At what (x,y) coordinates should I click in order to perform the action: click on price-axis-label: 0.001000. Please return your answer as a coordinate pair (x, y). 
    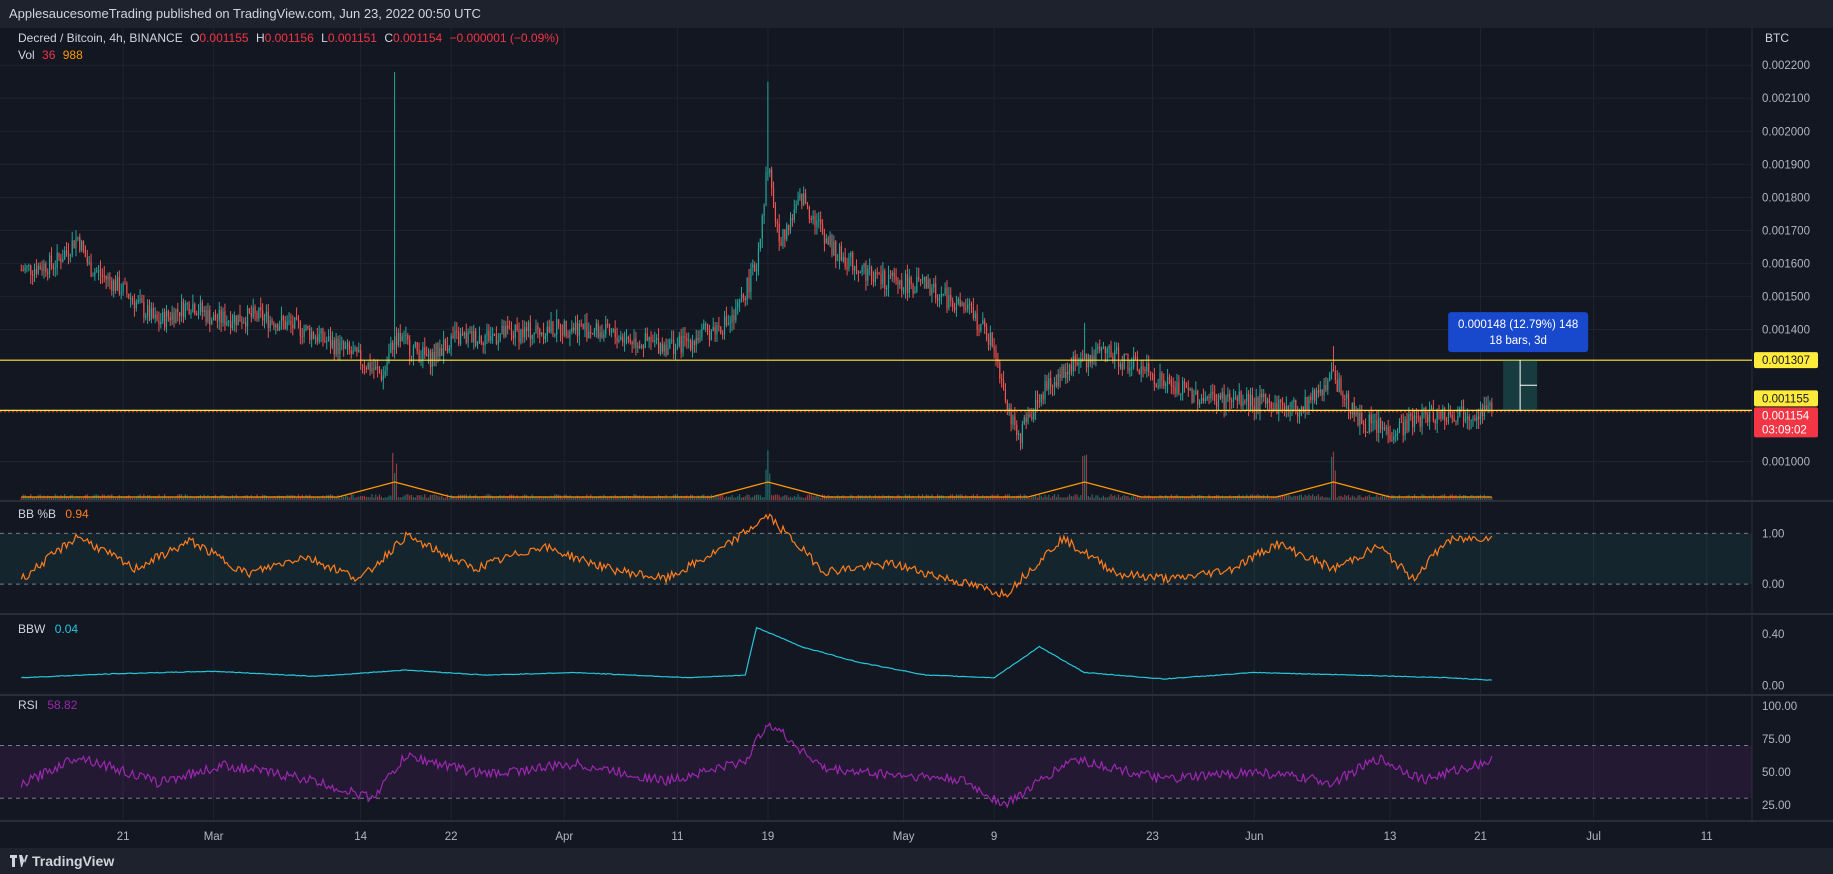
    Looking at the image, I should click on (1786, 463).